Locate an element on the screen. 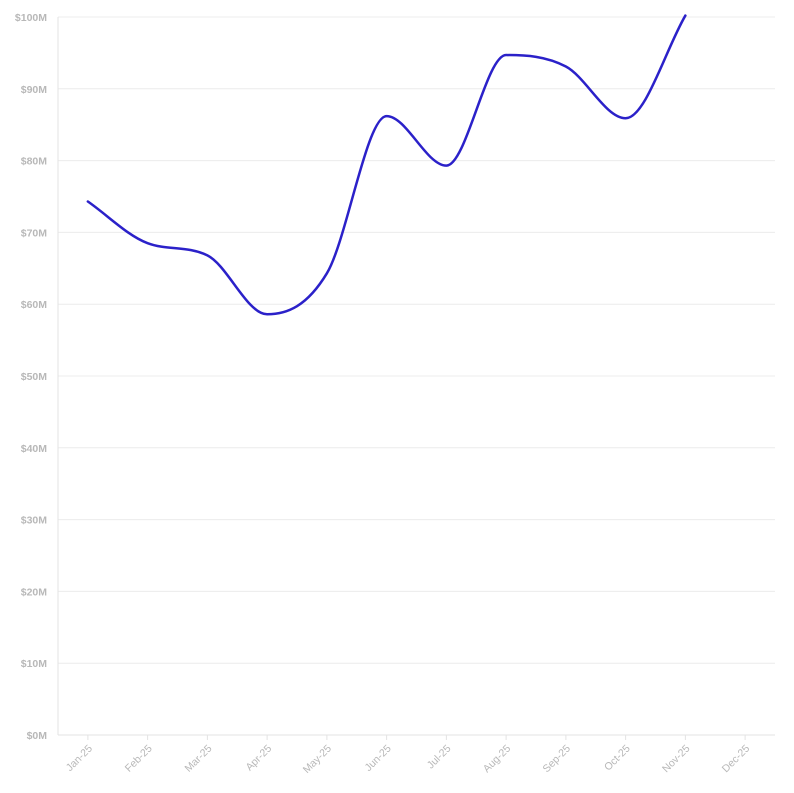 This screenshot has height=793, width=794. y-tick-label: $60M is located at coordinates (34, 305).